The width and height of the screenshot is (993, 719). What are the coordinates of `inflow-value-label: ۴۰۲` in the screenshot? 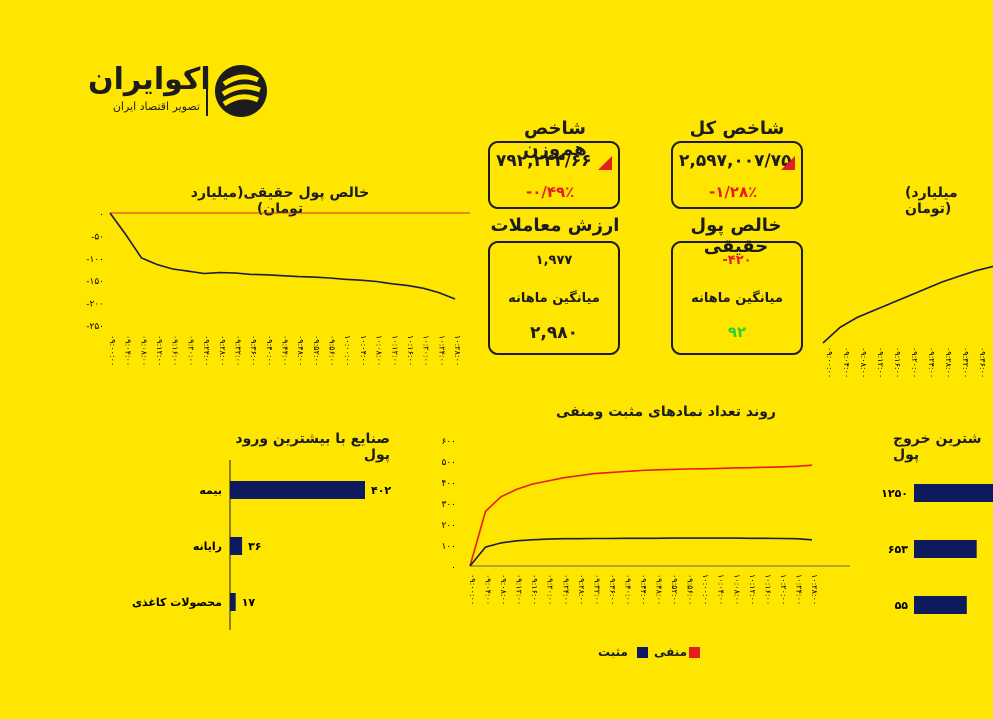 It's located at (381, 490).